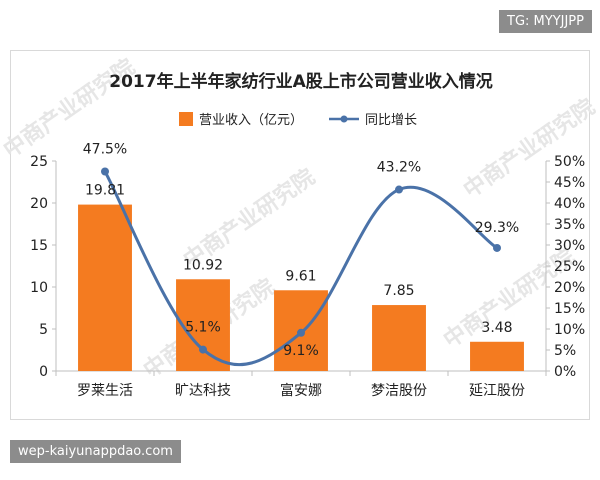 The image size is (600, 480). What do you see at coordinates (39, 288) in the screenshot?
I see `left-tick-label: 10` at bounding box center [39, 288].